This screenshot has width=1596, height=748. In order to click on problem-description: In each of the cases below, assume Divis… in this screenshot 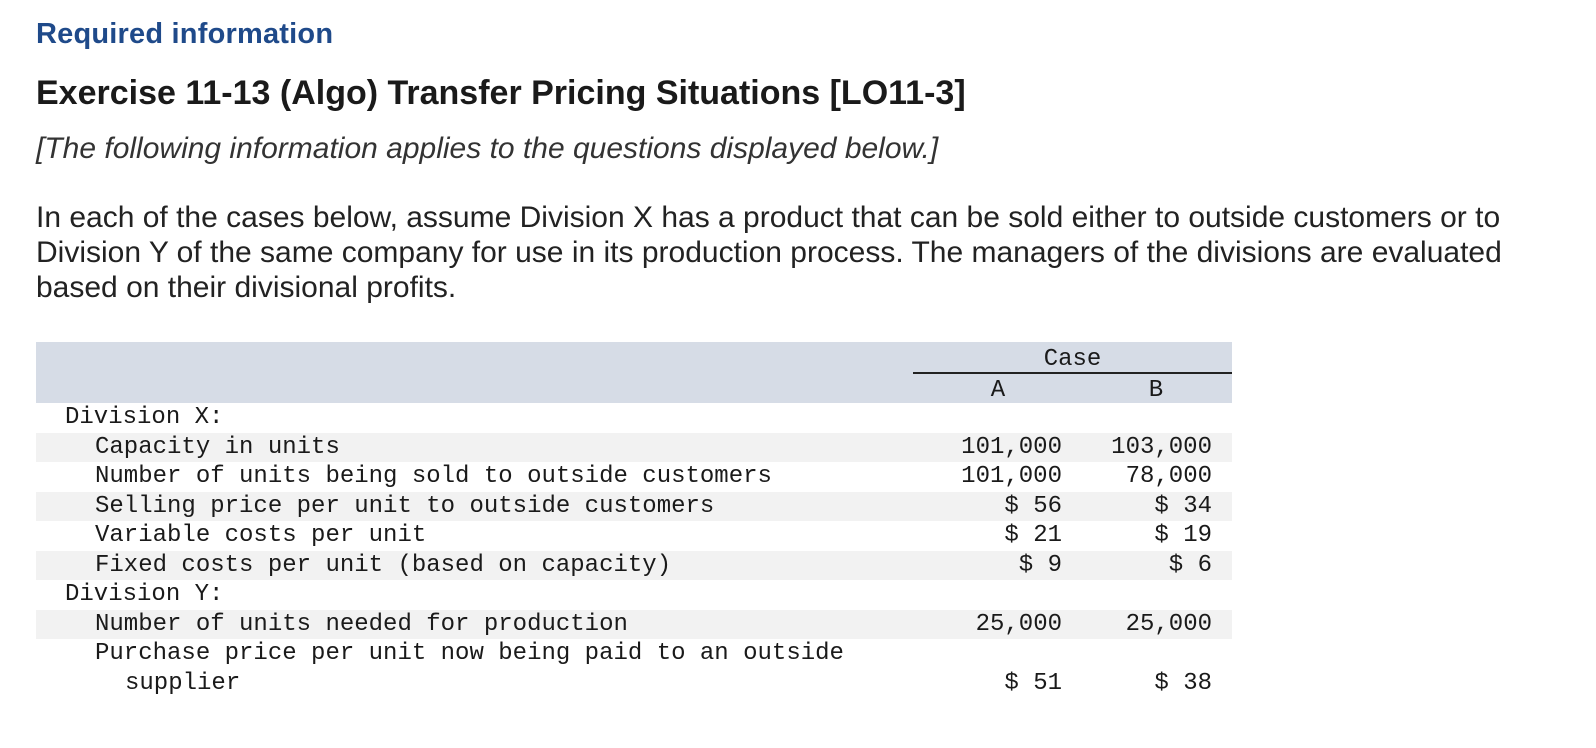, I will do `click(769, 252)`.